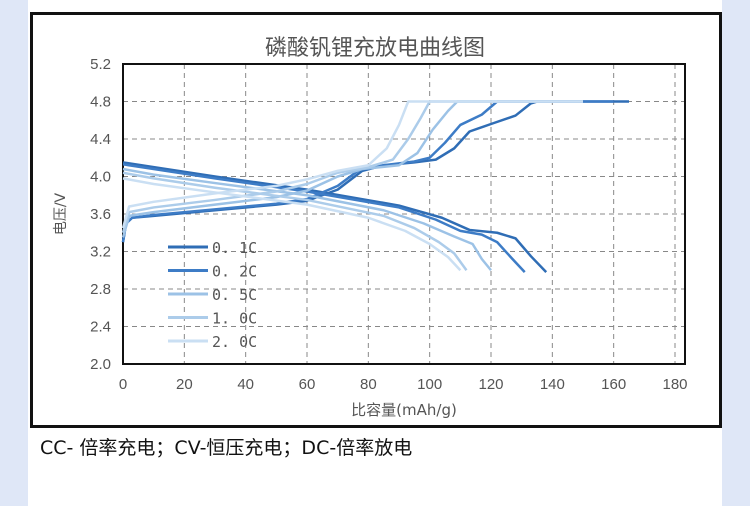 The width and height of the screenshot is (750, 506). I want to click on y-tick-label: 4.4, so click(100, 139).